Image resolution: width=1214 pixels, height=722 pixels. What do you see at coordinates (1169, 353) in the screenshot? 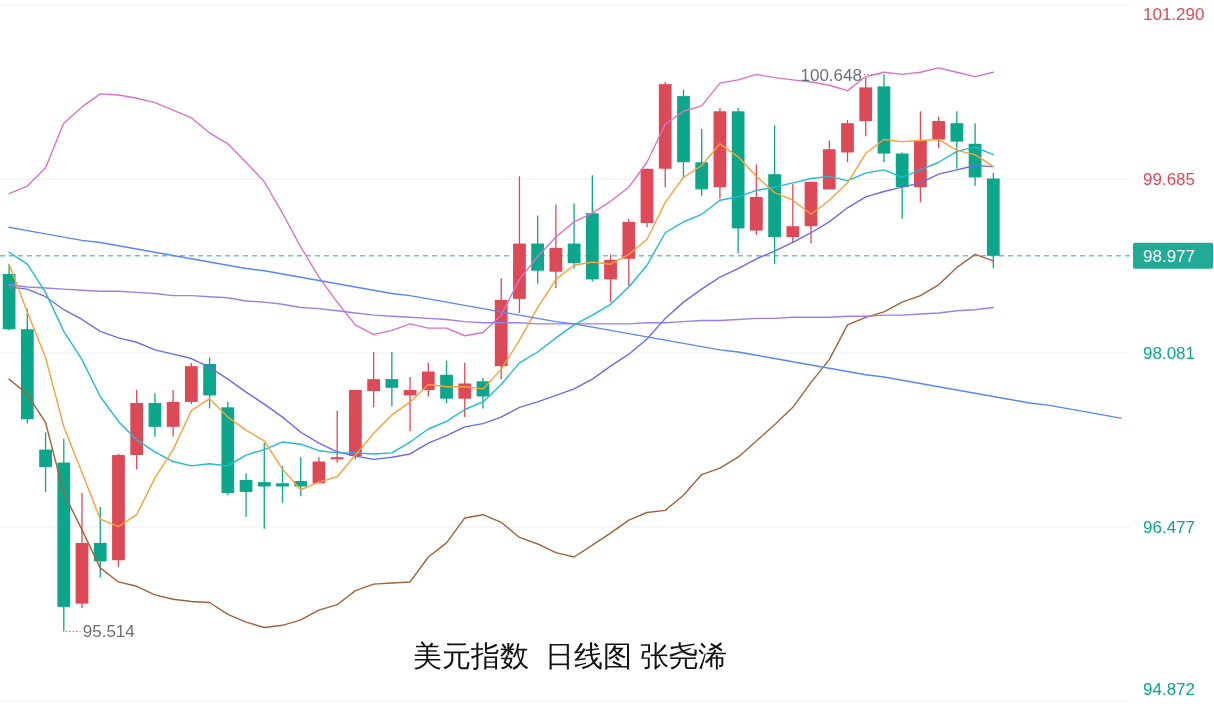
I see `y-tick-label: 98.081` at bounding box center [1169, 353].